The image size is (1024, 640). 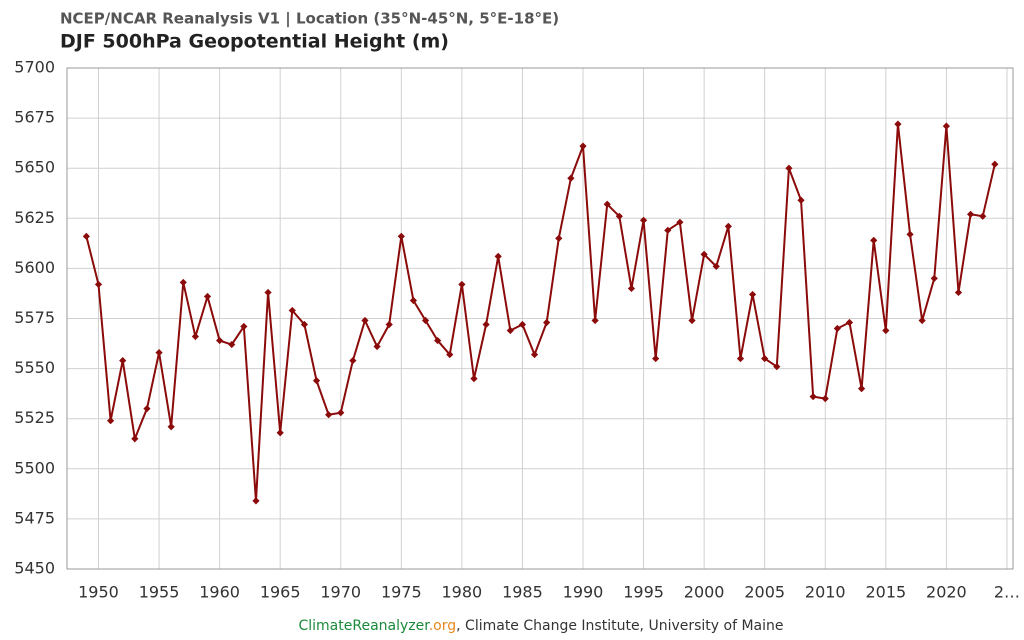 I want to click on x-tick-label: 2010, so click(x=825, y=592).